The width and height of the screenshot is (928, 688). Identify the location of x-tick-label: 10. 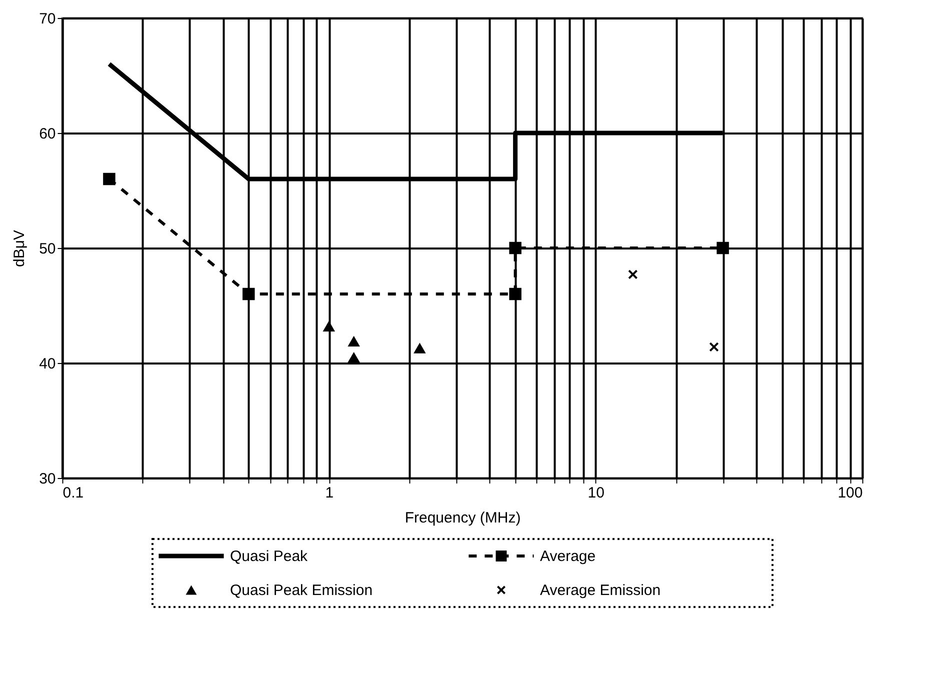
(596, 493).